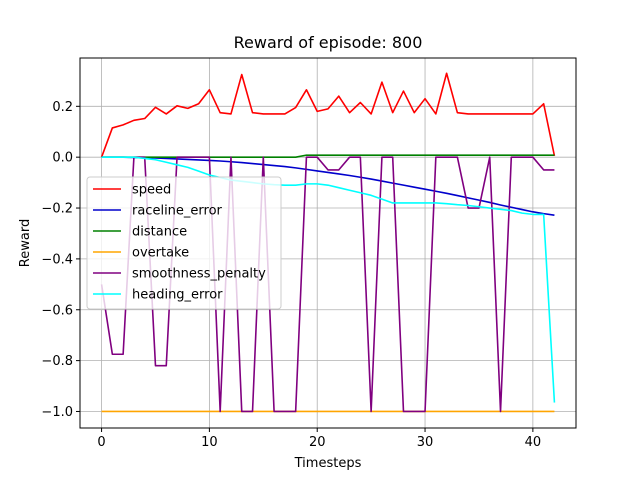 The image size is (640, 480). What do you see at coordinates (425, 442) in the screenshot?
I see `x-tick-label: 30` at bounding box center [425, 442].